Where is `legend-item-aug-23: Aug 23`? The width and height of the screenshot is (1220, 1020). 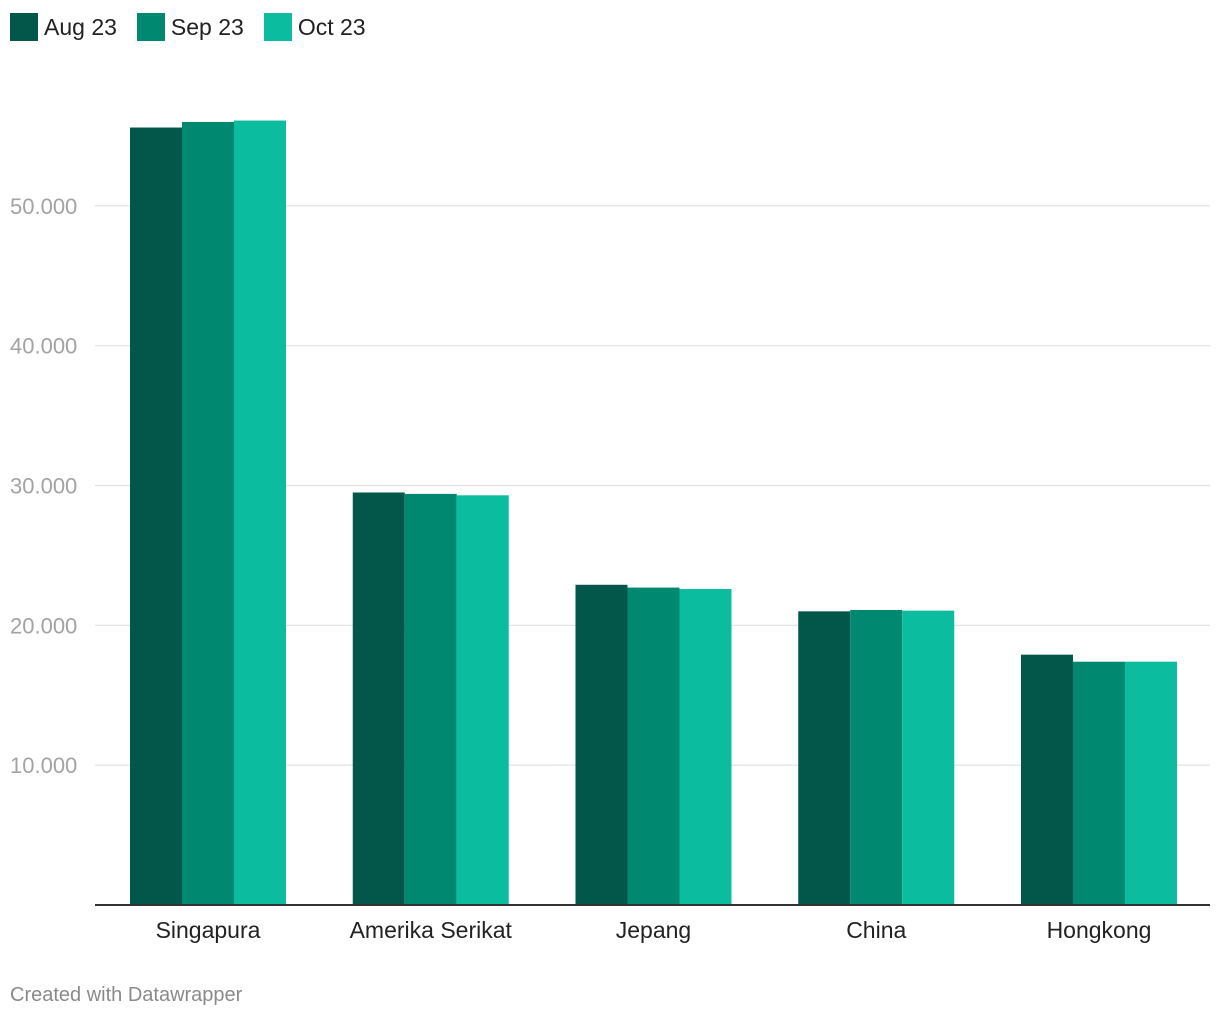
legend-item-aug-23: Aug 23 is located at coordinates (63, 27).